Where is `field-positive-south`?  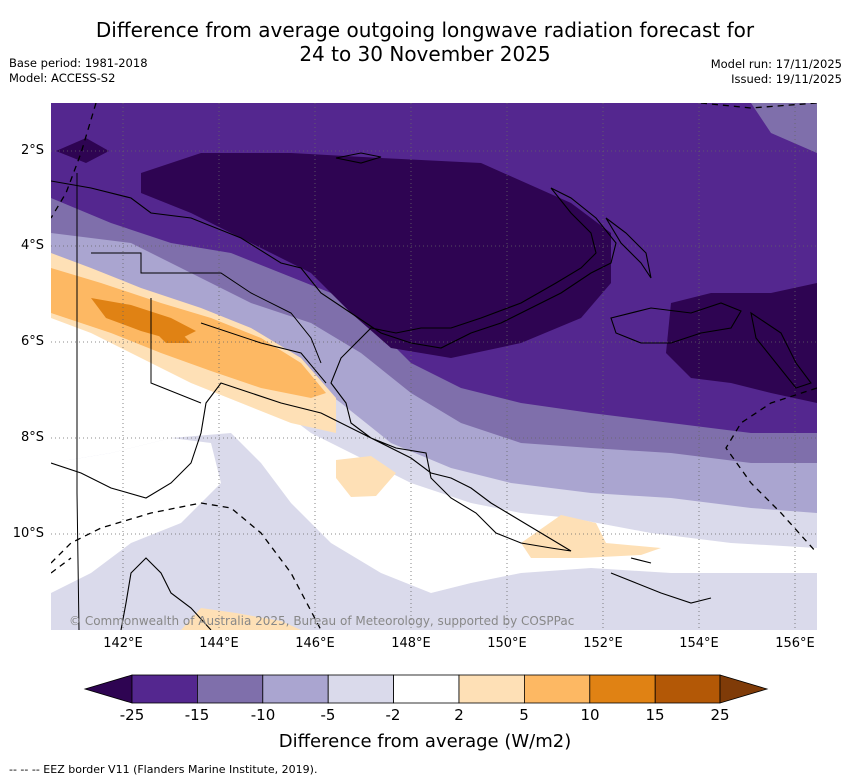 field-positive-south is located at coordinates (241, 619).